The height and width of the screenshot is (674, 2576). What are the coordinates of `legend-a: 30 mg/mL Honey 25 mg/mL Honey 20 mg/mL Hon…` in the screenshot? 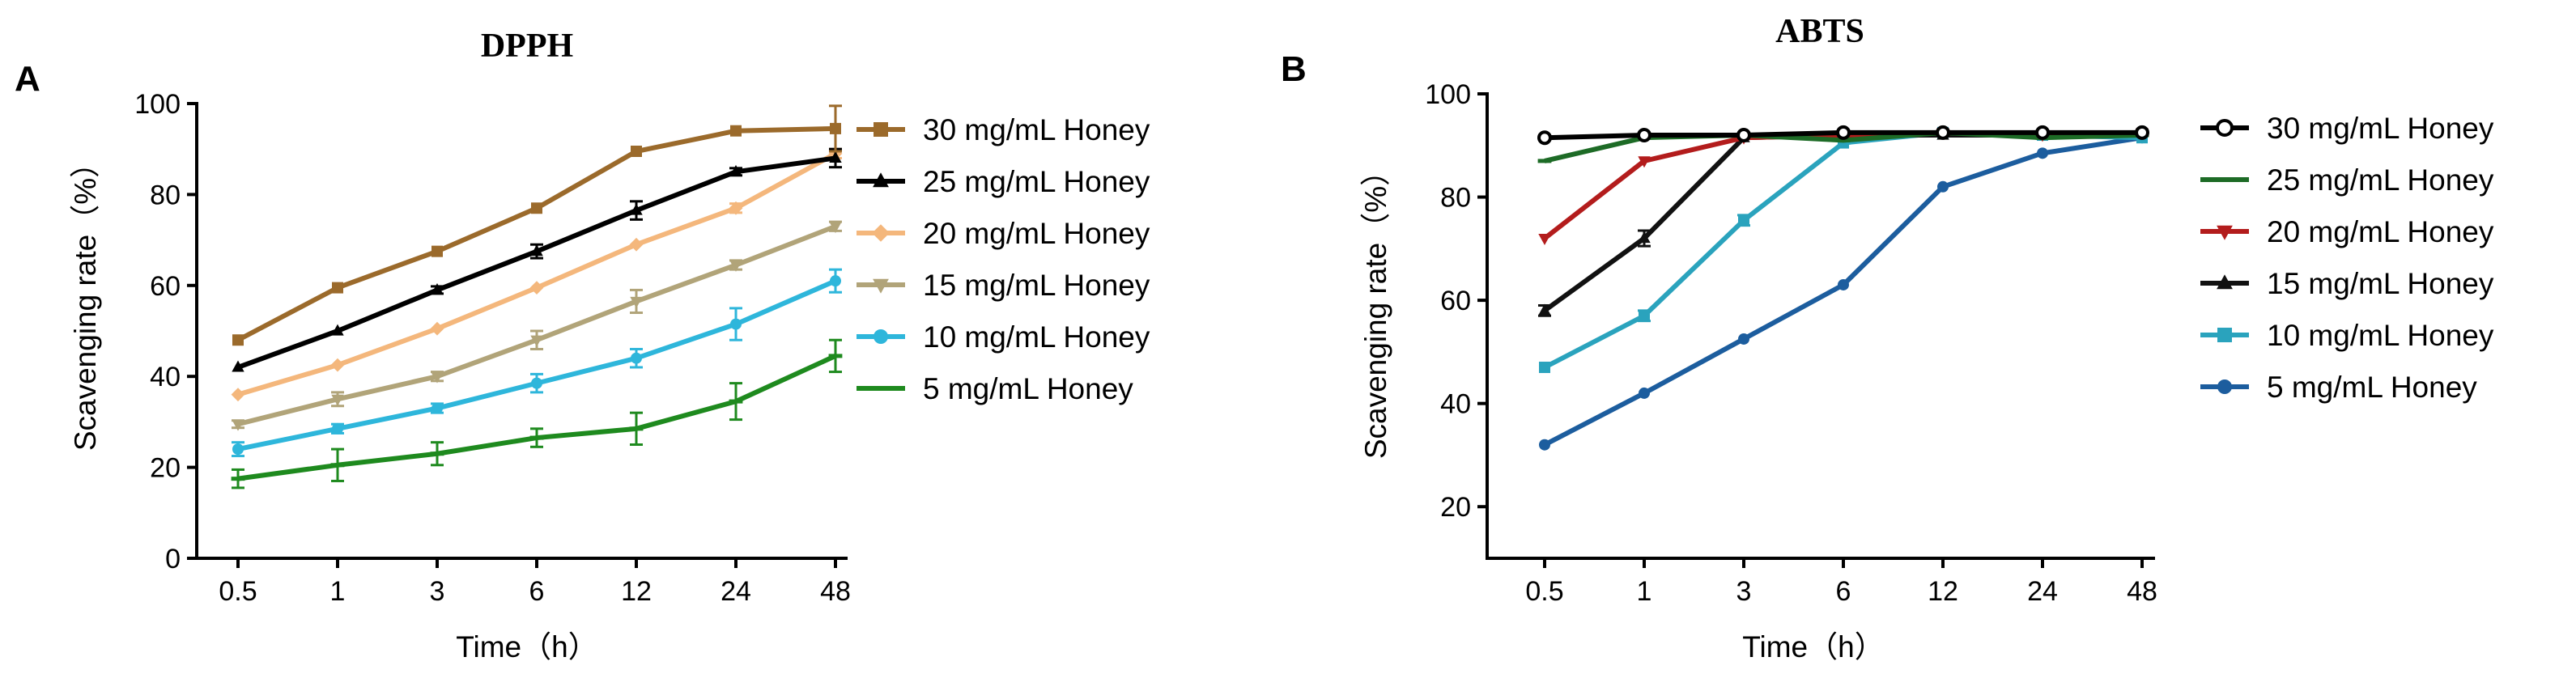 It's located at (1004, 259).